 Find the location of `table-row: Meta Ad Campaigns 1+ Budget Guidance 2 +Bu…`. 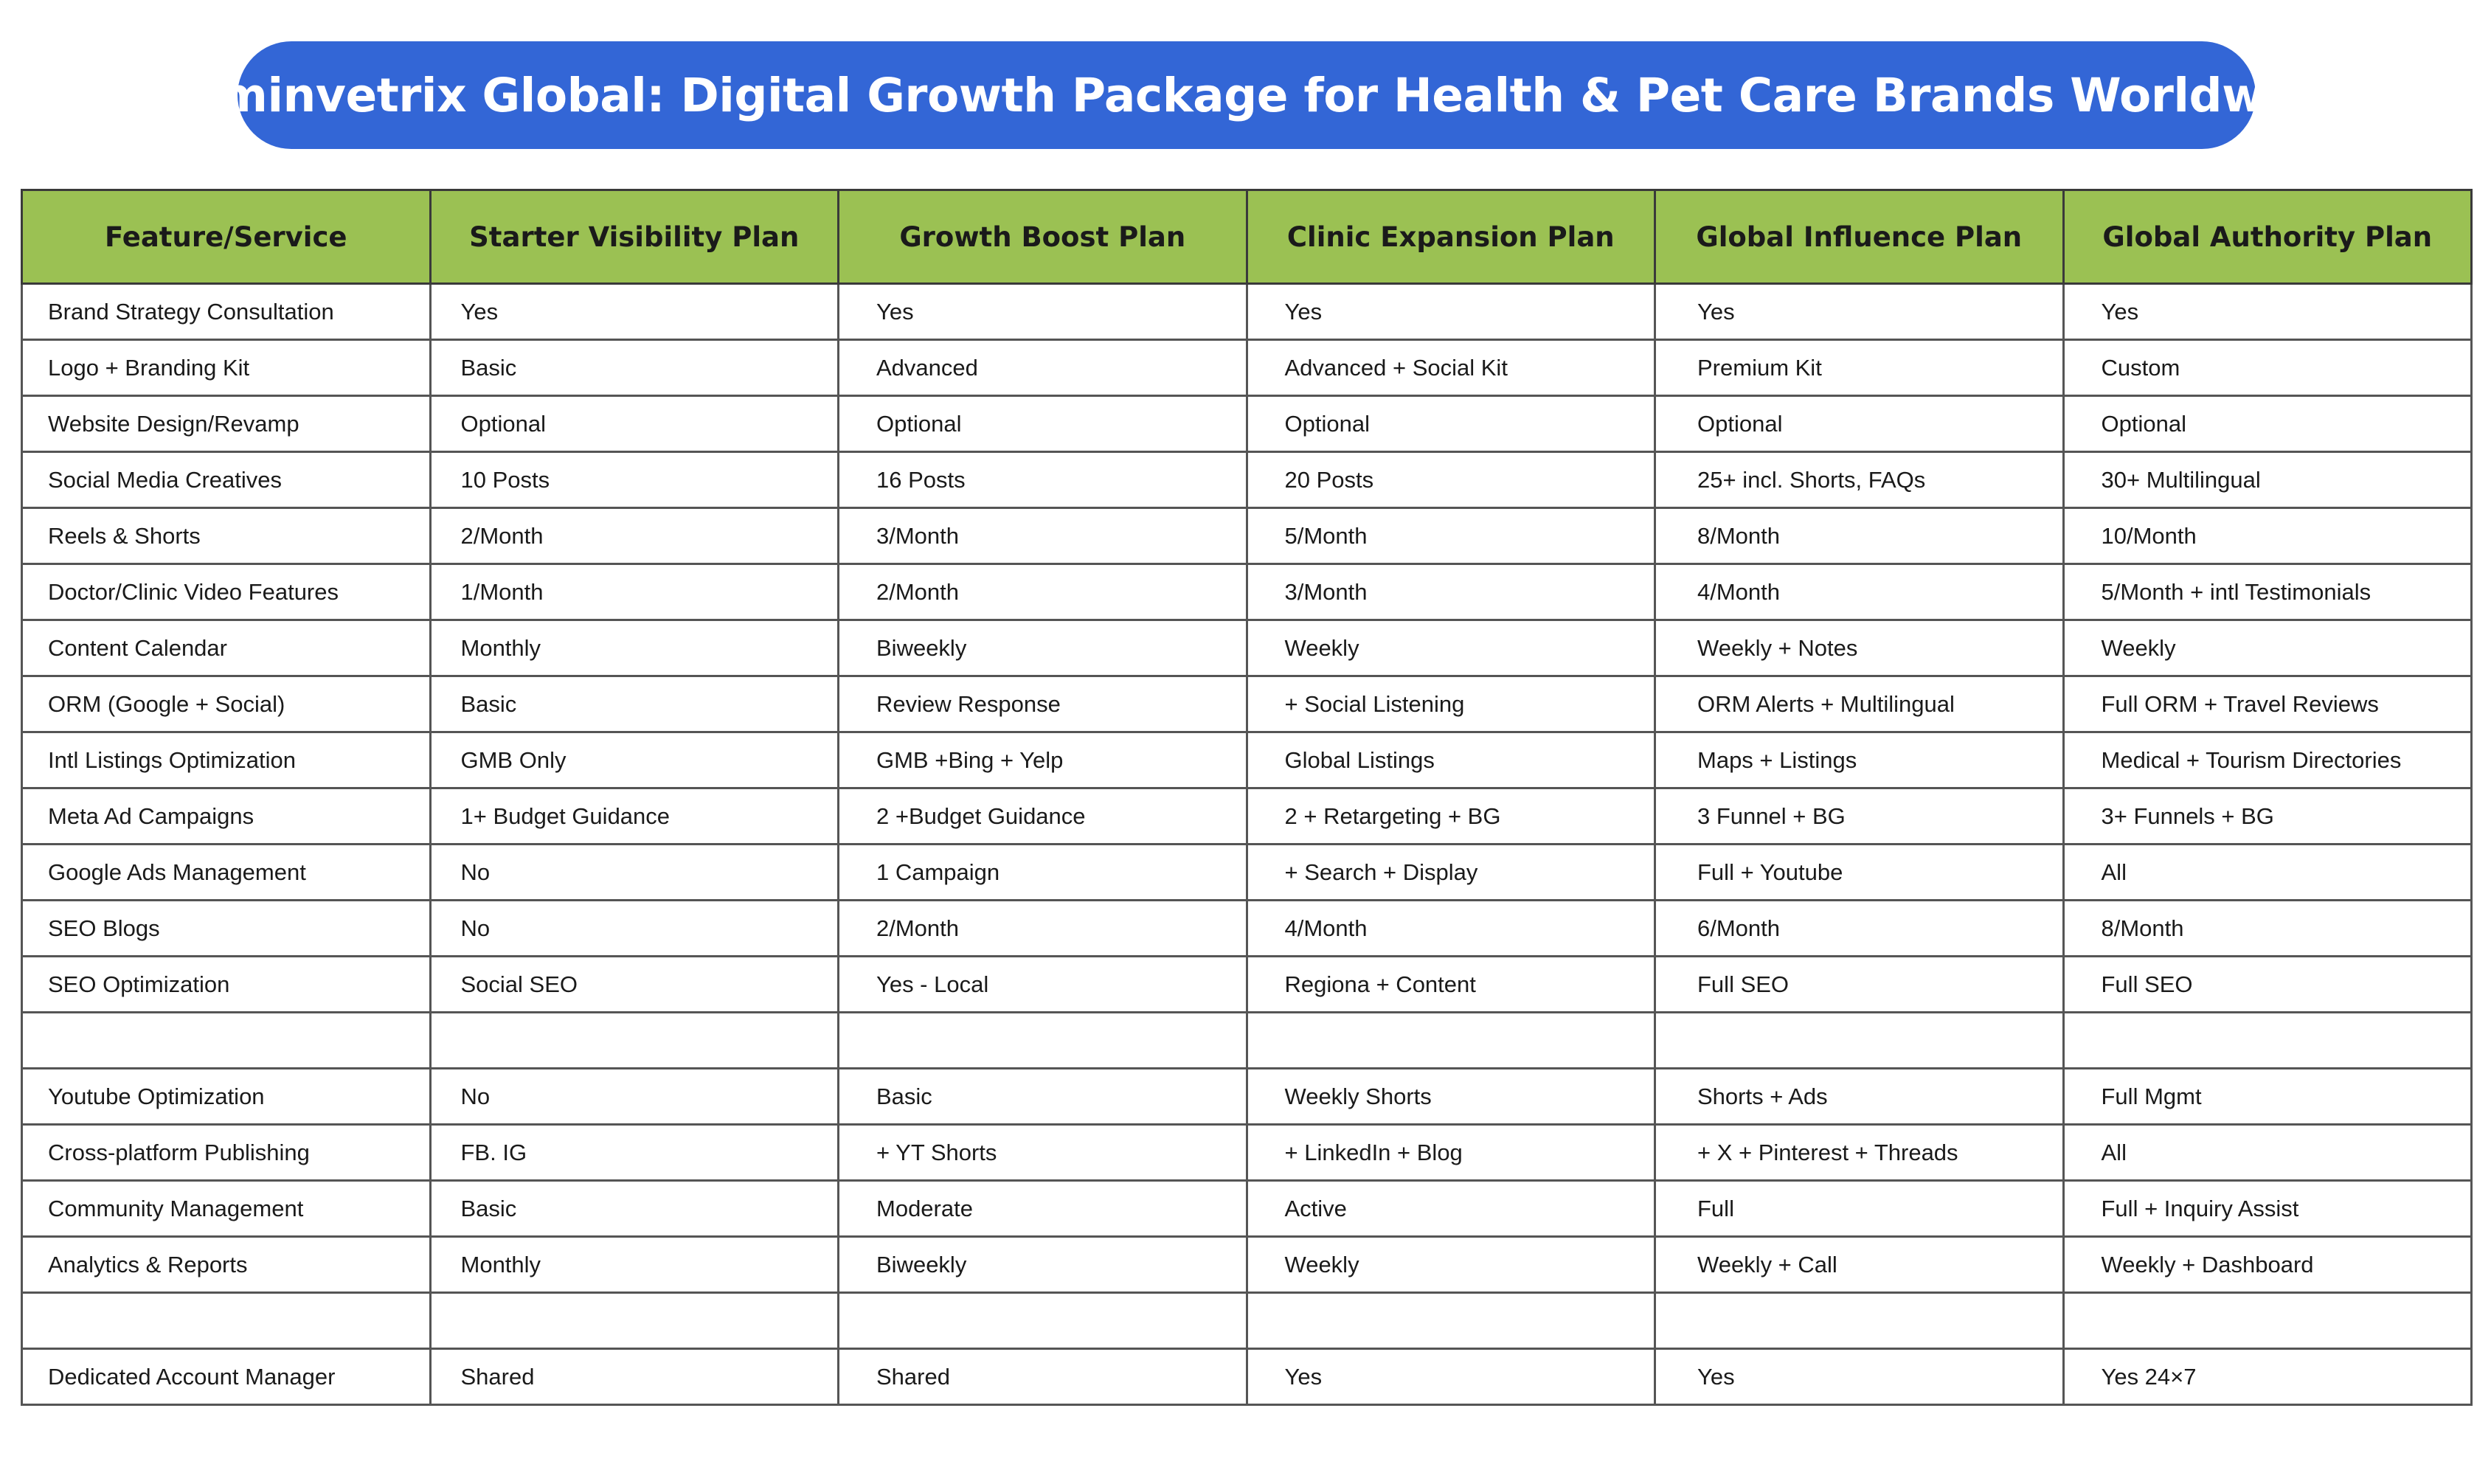

table-row: Meta Ad Campaigns 1+ Budget Guidance 2 +Bu… is located at coordinates (1247, 816).